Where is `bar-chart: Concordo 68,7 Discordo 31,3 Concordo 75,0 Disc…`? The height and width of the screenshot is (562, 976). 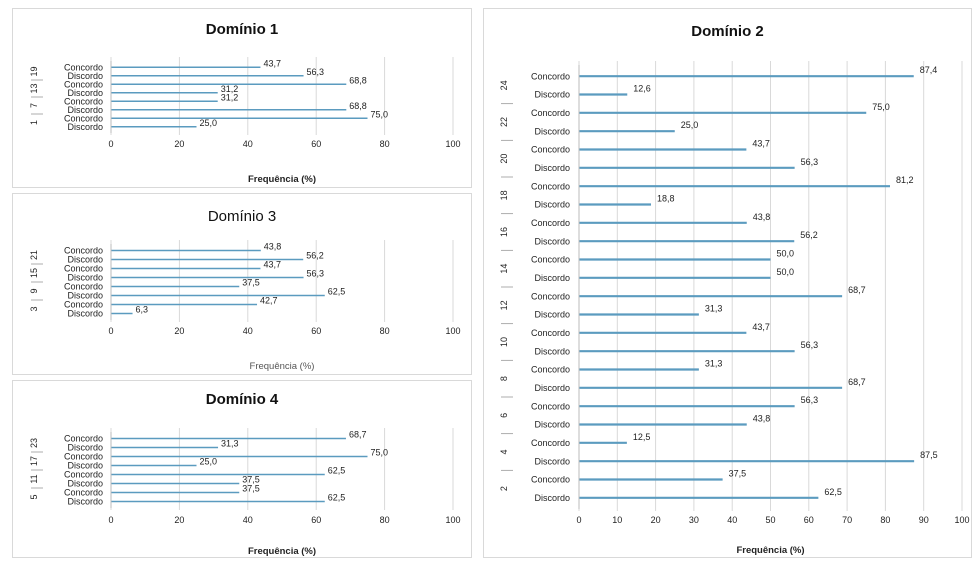 bar-chart: Concordo 68,7 Discordo 31,3 Concordo 75,0 Disc… is located at coordinates (245, 492).